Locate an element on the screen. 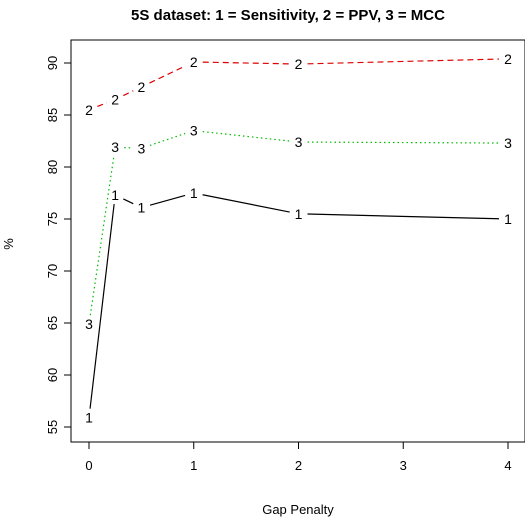 Image resolution: width=525 pixels, height=518 pixels. y-tick-label: 85 is located at coordinates (52, 115).